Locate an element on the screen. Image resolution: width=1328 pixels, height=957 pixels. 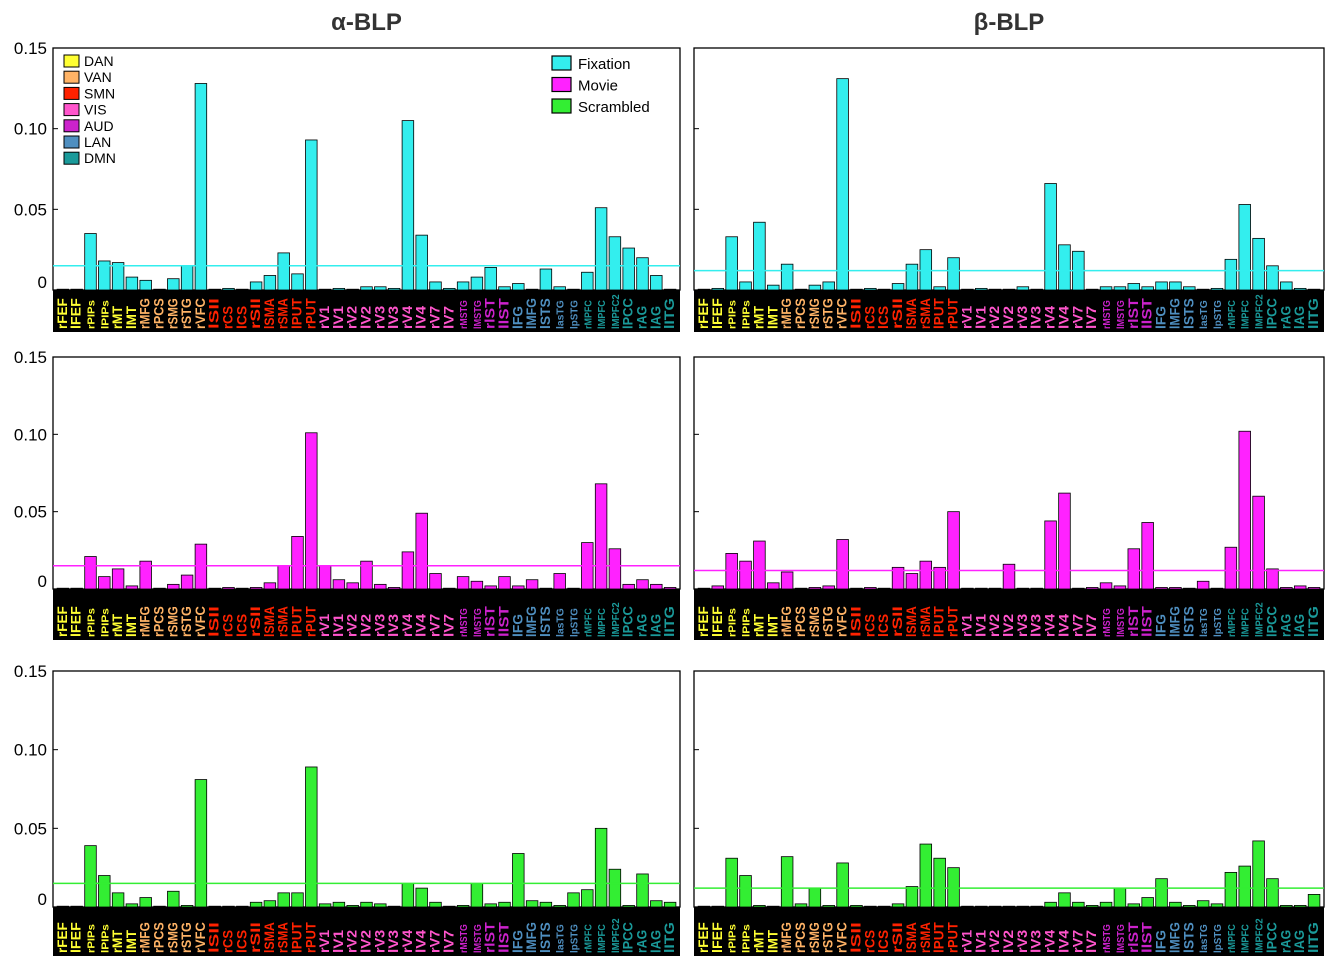
bar-lMSTG is located at coordinates (1120, 288).